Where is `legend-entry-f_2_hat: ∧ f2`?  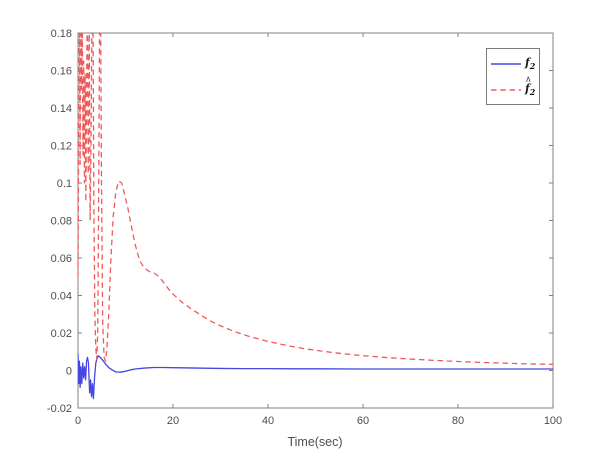 legend-entry-f_2_hat: ∧ f2 is located at coordinates (513, 87).